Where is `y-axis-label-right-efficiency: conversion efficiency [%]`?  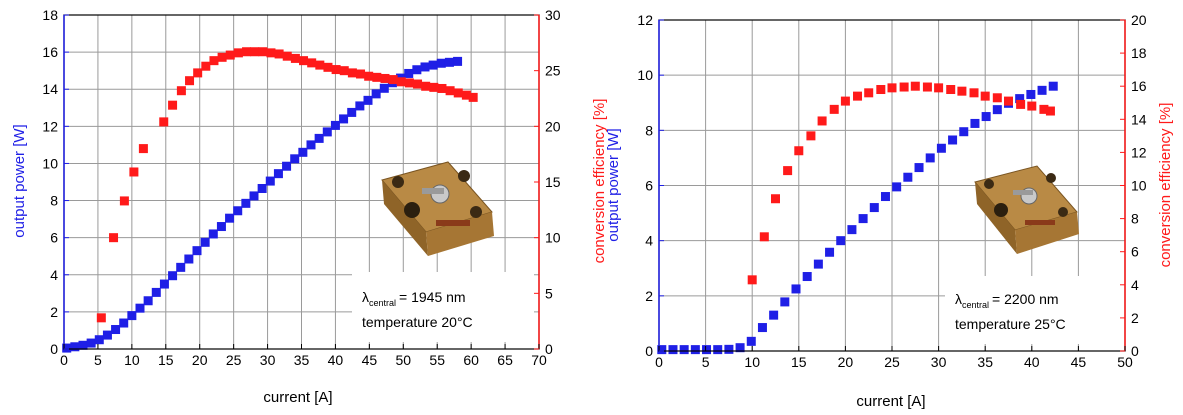 y-axis-label-right-efficiency: conversion efficiency [%] is located at coordinates (1165, 185).